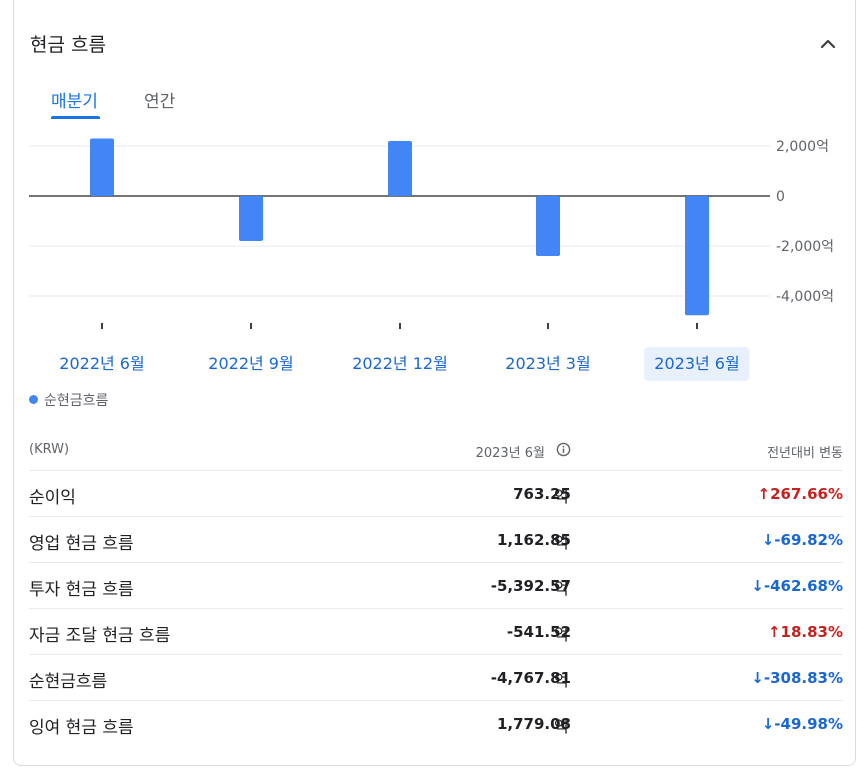  I want to click on row-value: -541.52, so click(538, 632).